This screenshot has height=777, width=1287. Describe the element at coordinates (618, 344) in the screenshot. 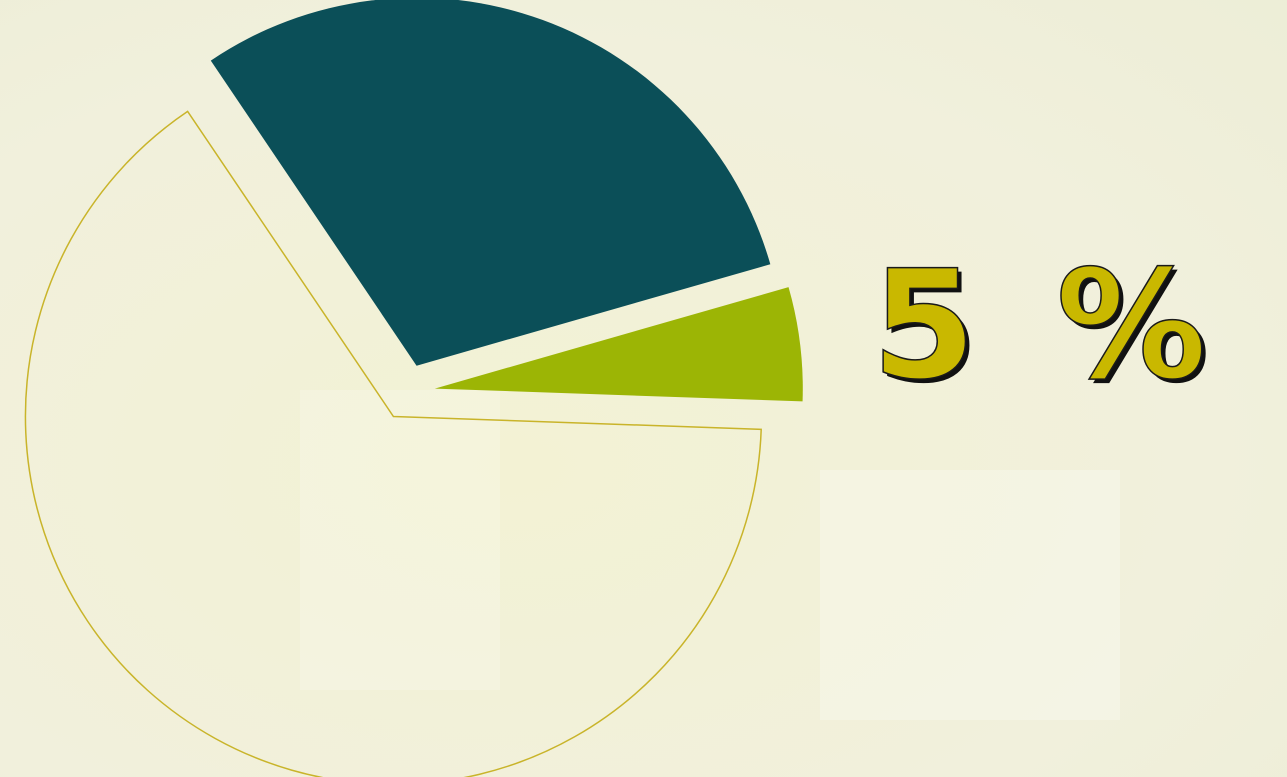

I see `pie-slice` at that location.